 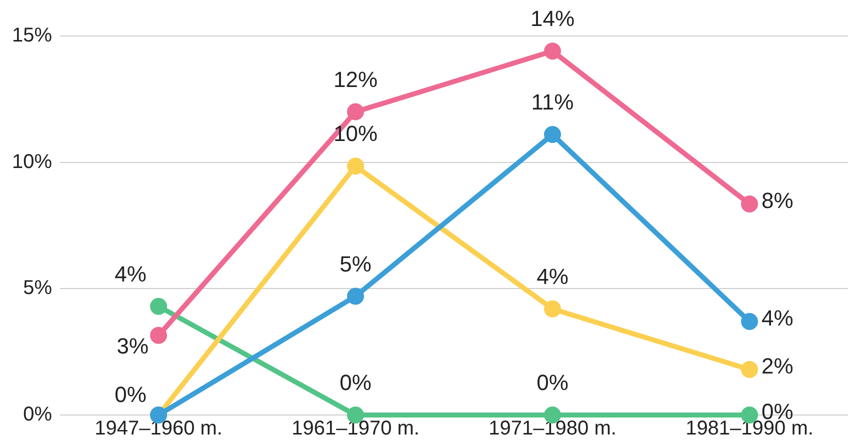 I want to click on y-tick-label: 0%, so click(x=37, y=415).